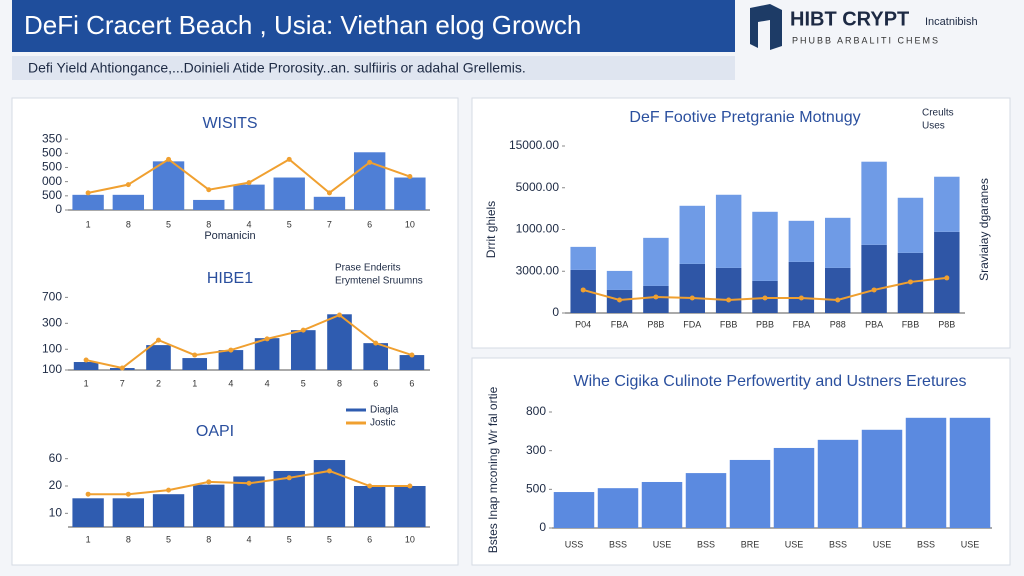  Describe the element at coordinates (534, 145) in the screenshot. I see `y-tick-label: 15000.00` at that location.